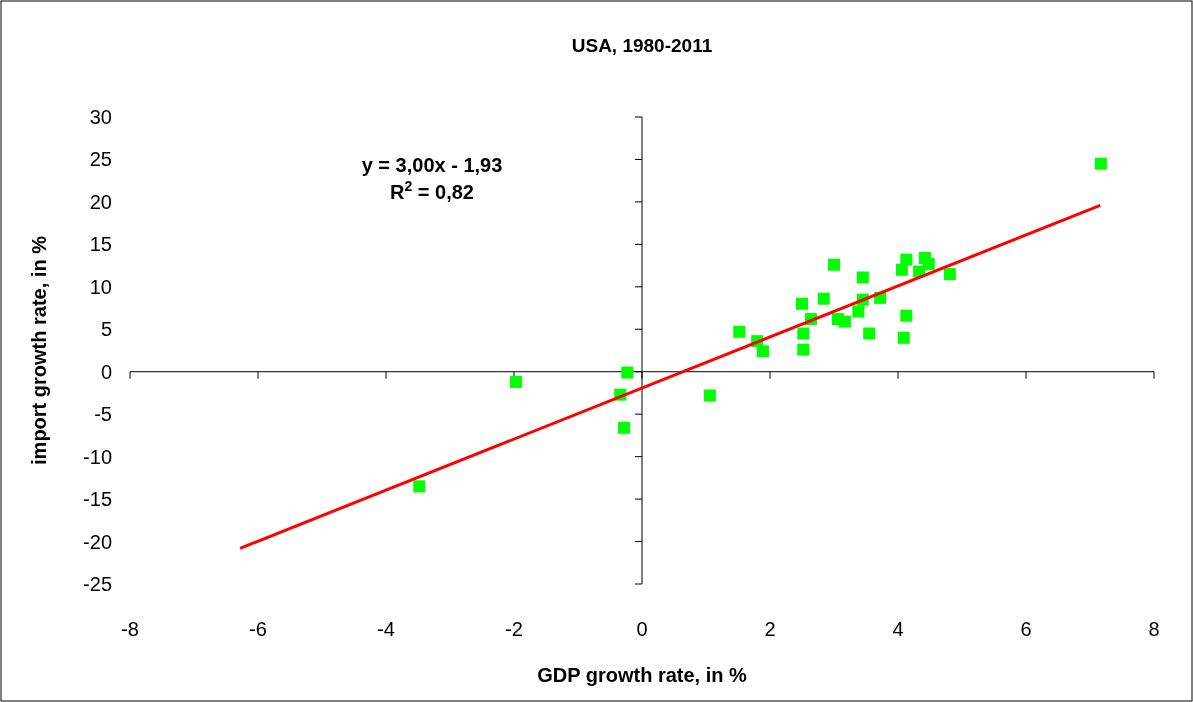 The height and width of the screenshot is (702, 1193). I want to click on annotation: R$^{2}$ = 0,82, so click(432, 190).